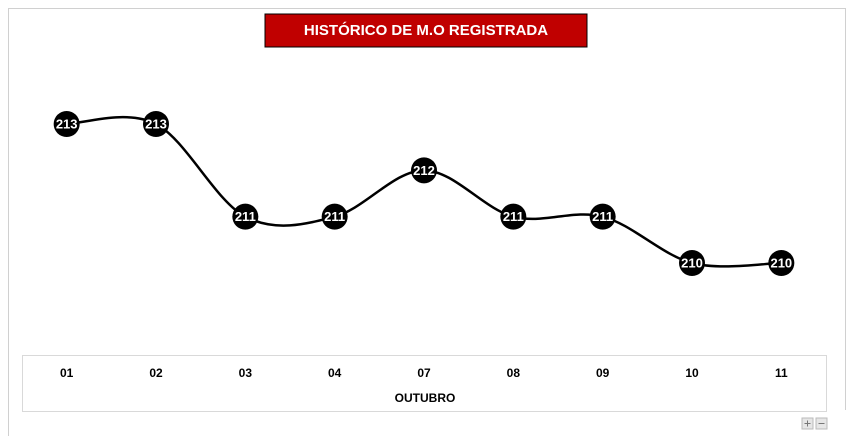  I want to click on x-axis-label: OUTUBRO, so click(425, 398).